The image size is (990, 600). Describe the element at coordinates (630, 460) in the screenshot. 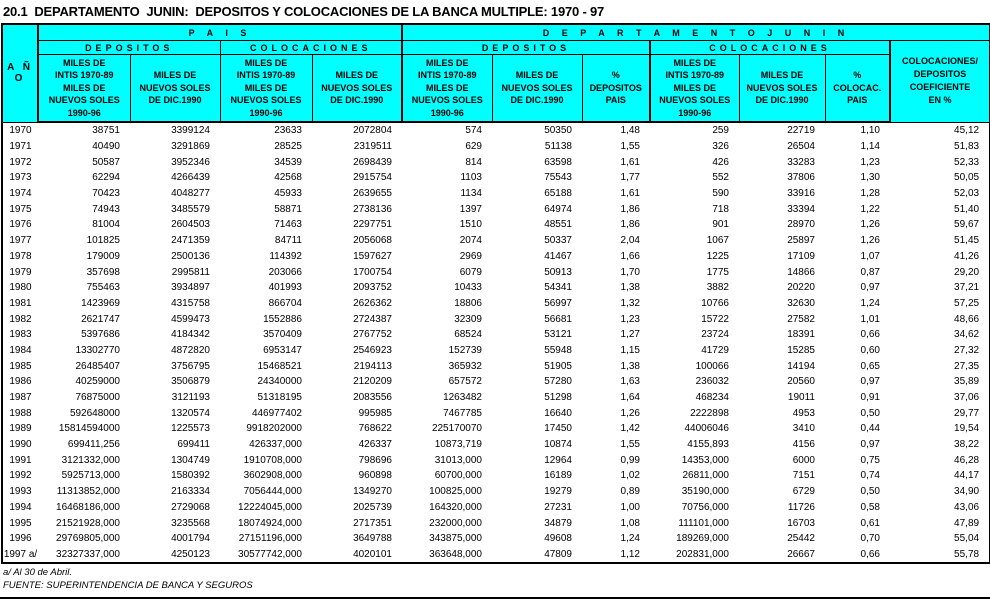

I see `value-cell: 0,99` at that location.